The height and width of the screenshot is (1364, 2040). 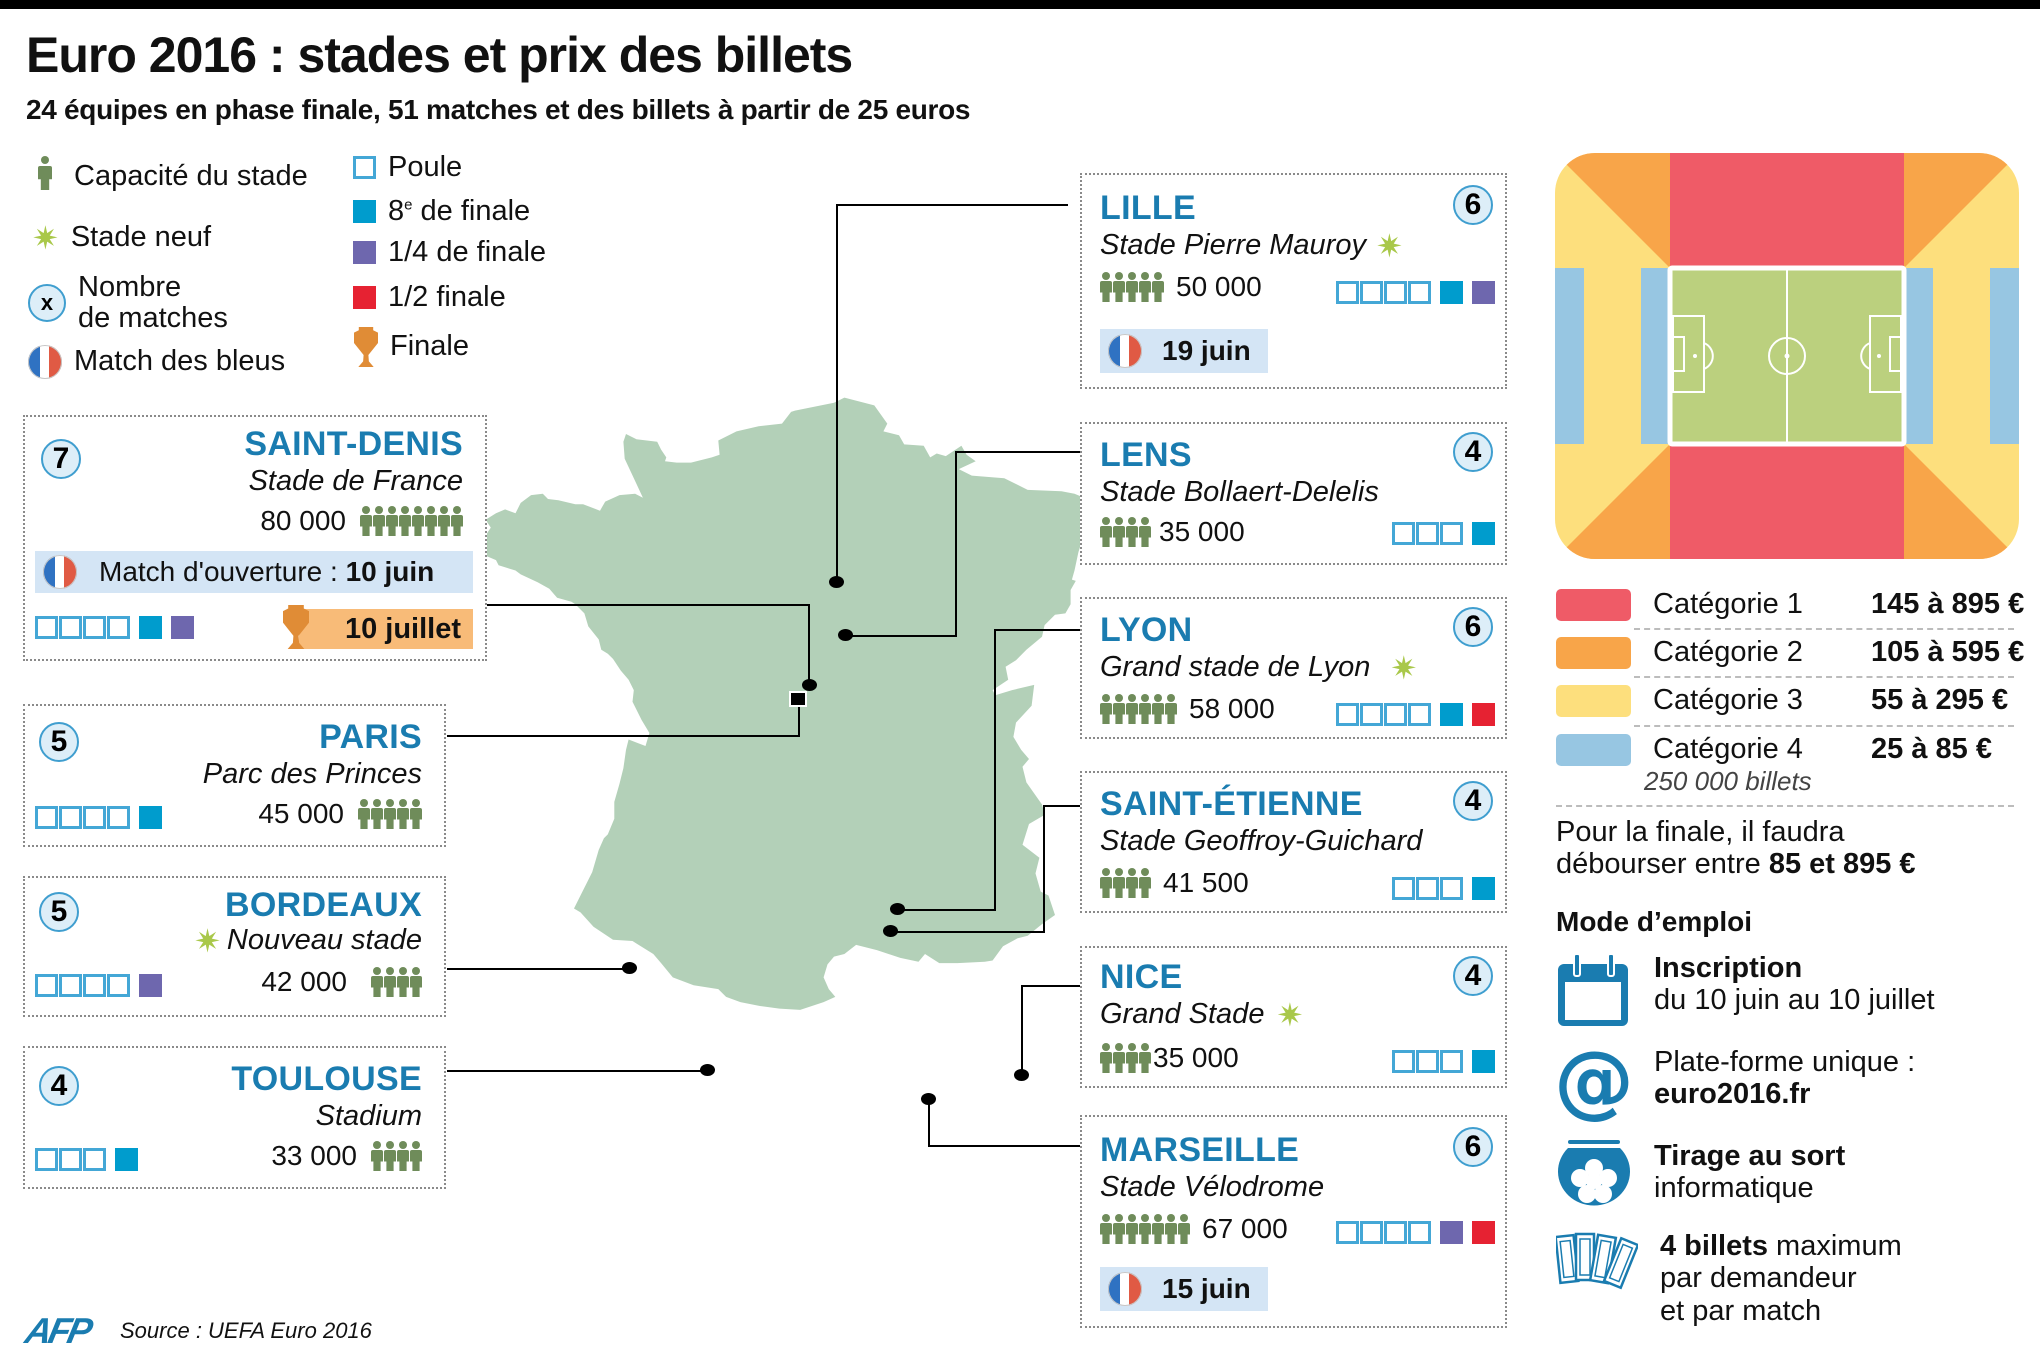 I want to click on saint-denis-marker, so click(x=809, y=685).